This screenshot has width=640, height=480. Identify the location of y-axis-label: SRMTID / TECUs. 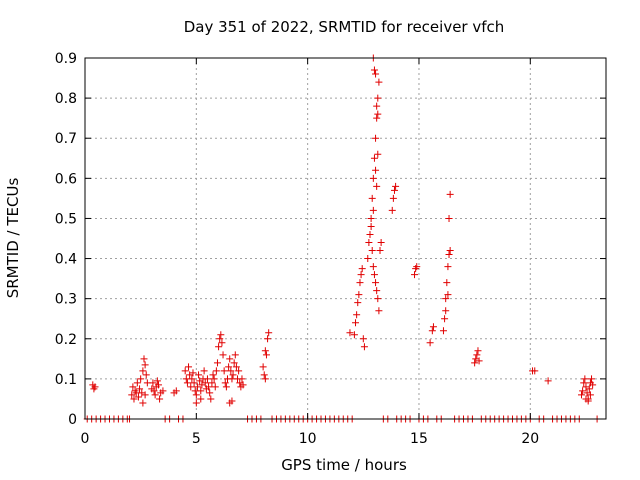
(13, 238).